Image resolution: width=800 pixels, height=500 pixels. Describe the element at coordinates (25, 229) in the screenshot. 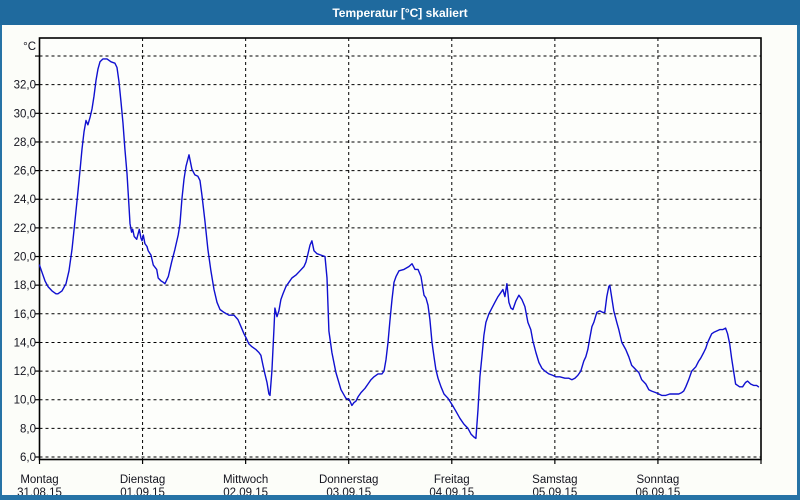

I see `y-tick-label: 22,0` at that location.